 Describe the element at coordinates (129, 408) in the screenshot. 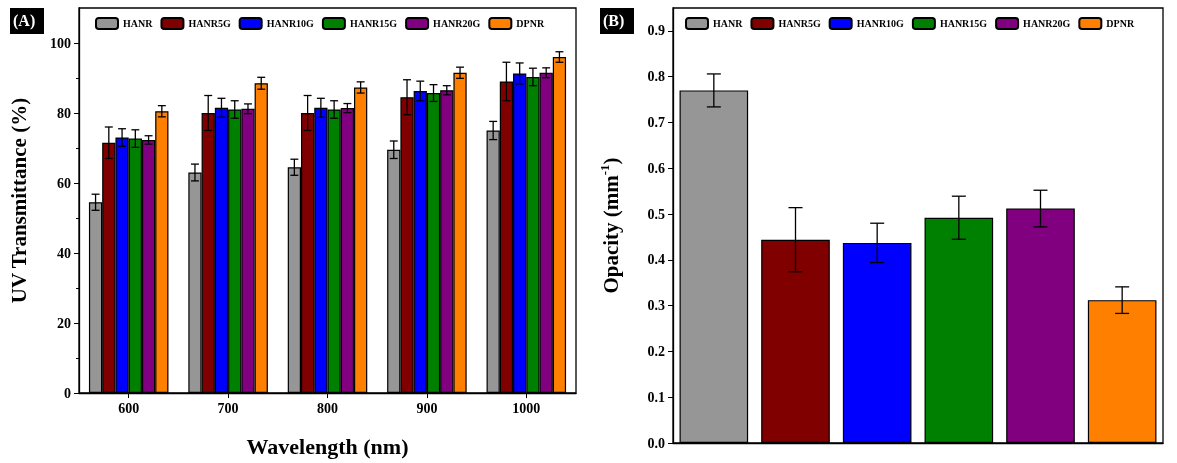

I see `x-tick-label: 600` at that location.